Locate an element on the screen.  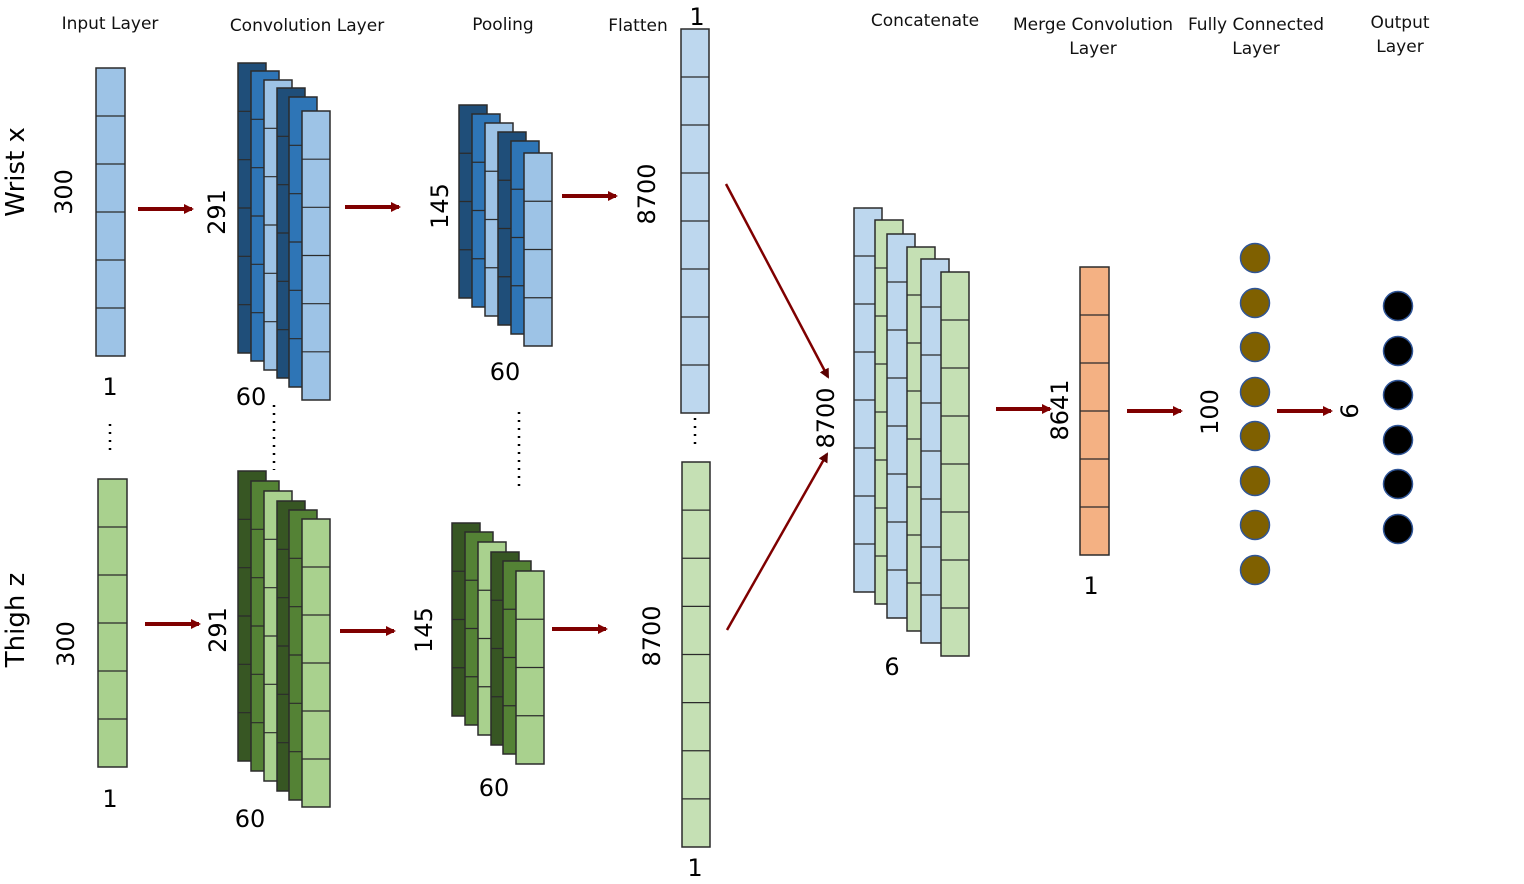
dim-concat-len: 8700 is located at coordinates (826, 418).